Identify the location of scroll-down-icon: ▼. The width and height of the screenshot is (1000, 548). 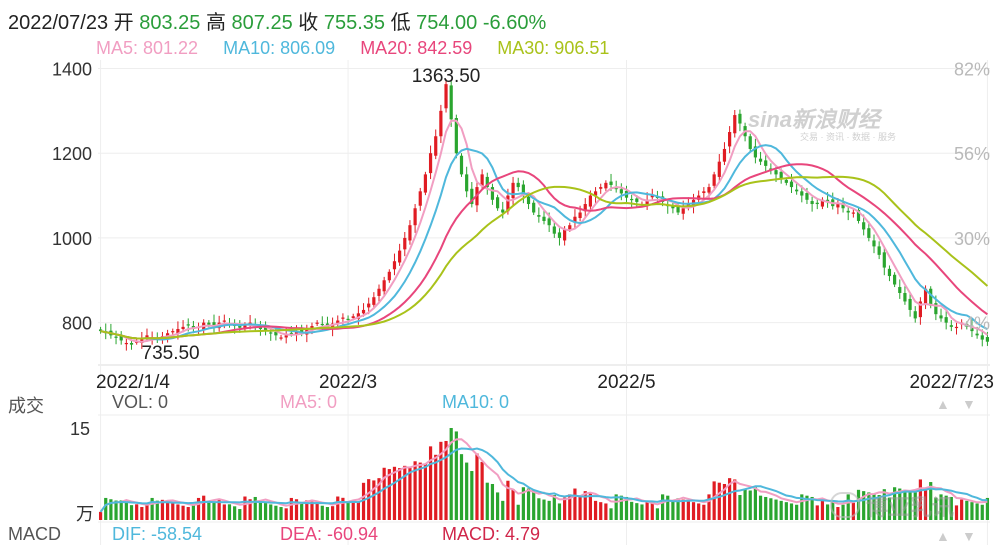
(969, 404).